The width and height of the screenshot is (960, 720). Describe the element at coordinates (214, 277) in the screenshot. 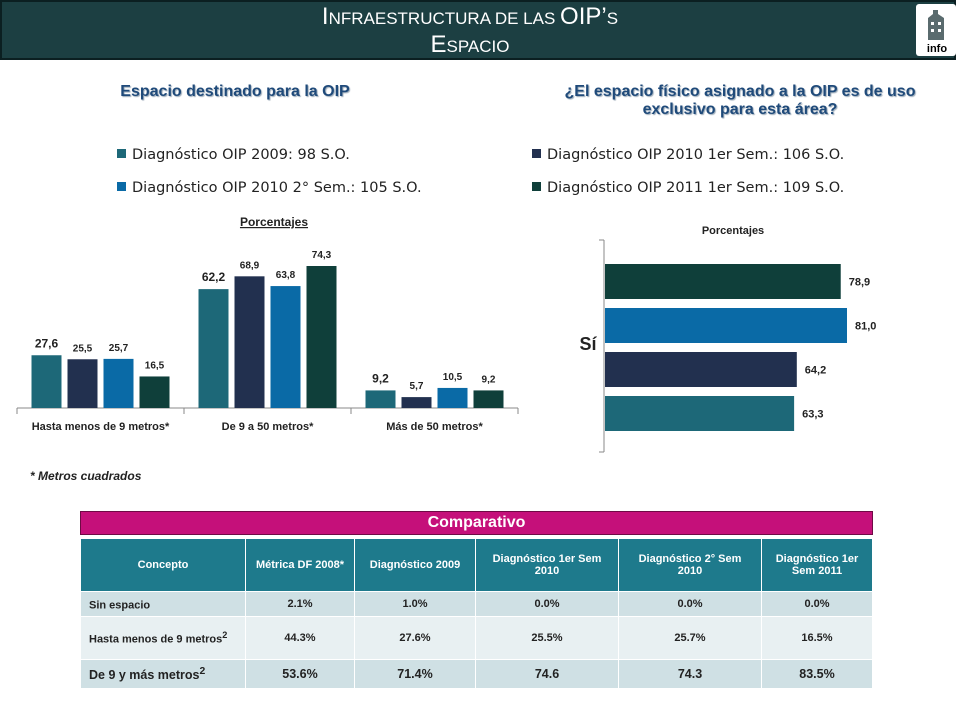

I see `data-label: 62,2` at that location.